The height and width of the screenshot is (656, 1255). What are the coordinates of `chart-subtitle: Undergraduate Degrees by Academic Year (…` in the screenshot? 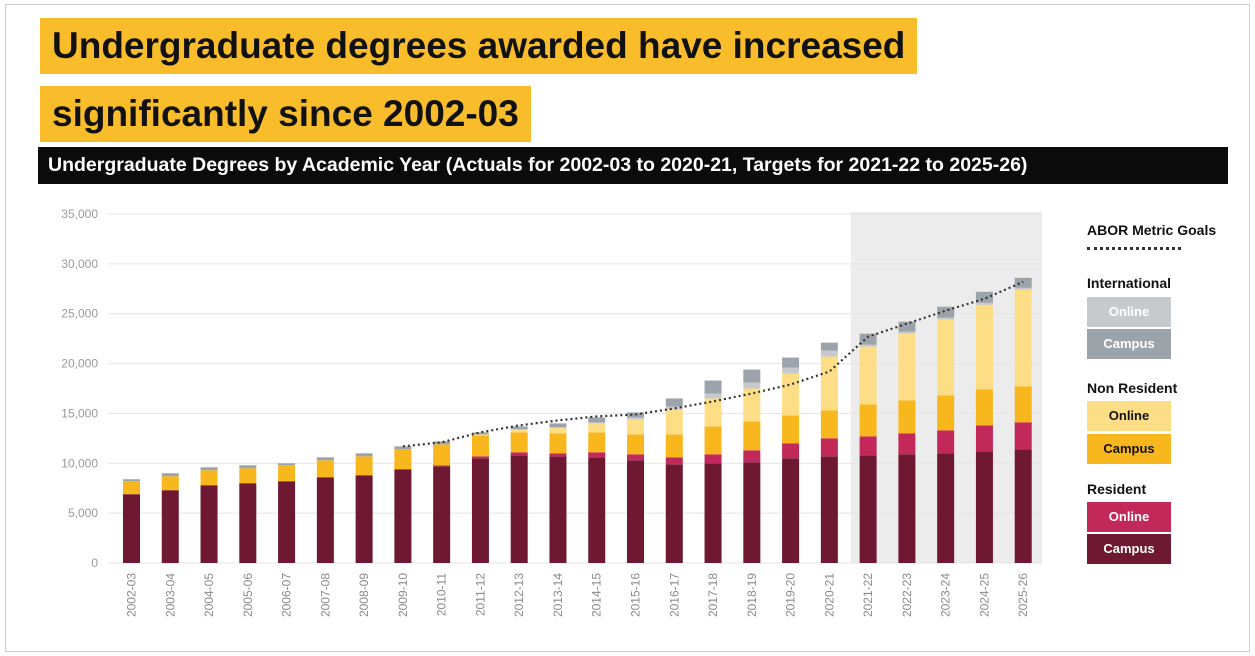 It's located at (633, 165).